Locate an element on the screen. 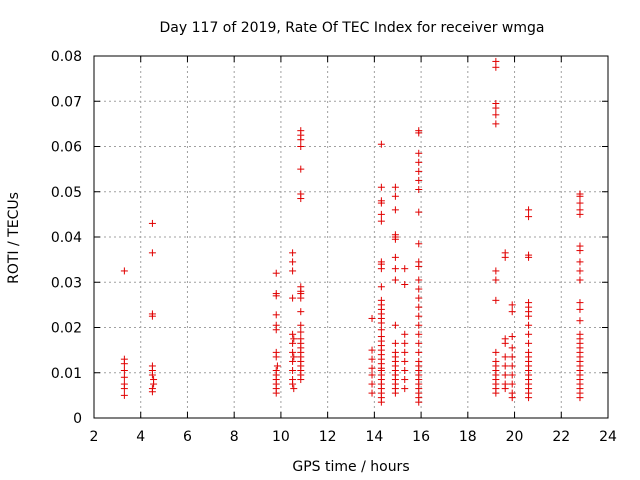  x-tick-label: 20 is located at coordinates (515, 437).